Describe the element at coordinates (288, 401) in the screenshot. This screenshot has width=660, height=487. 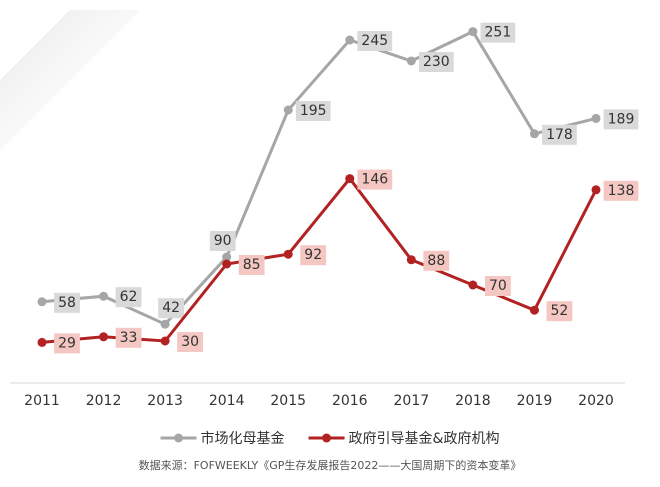
I see `x-tick-label: 2015` at that location.